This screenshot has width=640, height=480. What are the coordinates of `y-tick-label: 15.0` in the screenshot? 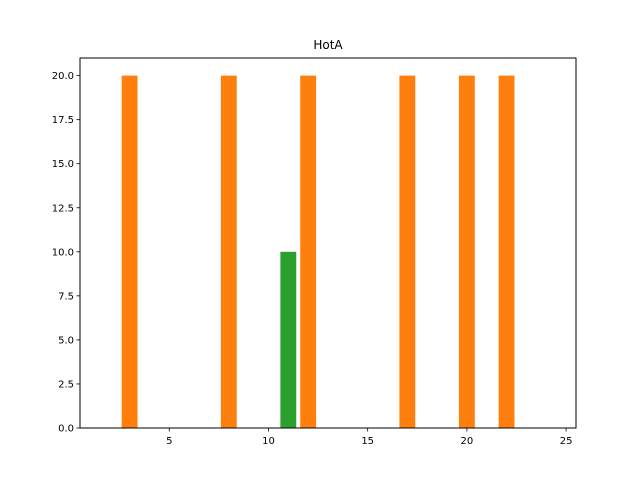 It's located at (63, 164).